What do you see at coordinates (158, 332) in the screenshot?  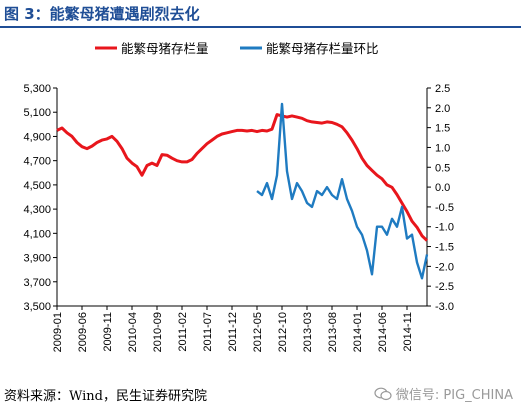 I see `x-tick-label: 2010-09` at bounding box center [158, 332].